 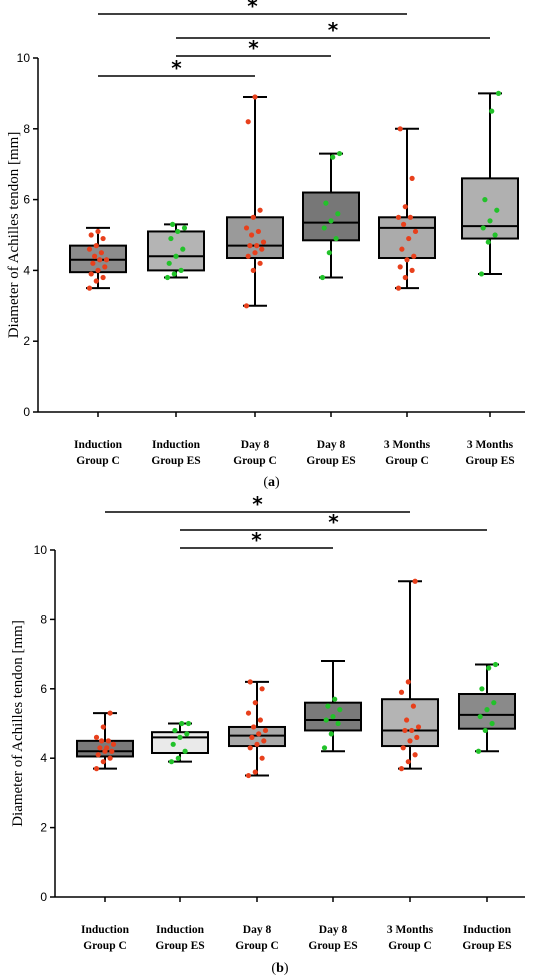 I want to click on y-tick-label: 8, so click(x=43, y=619).